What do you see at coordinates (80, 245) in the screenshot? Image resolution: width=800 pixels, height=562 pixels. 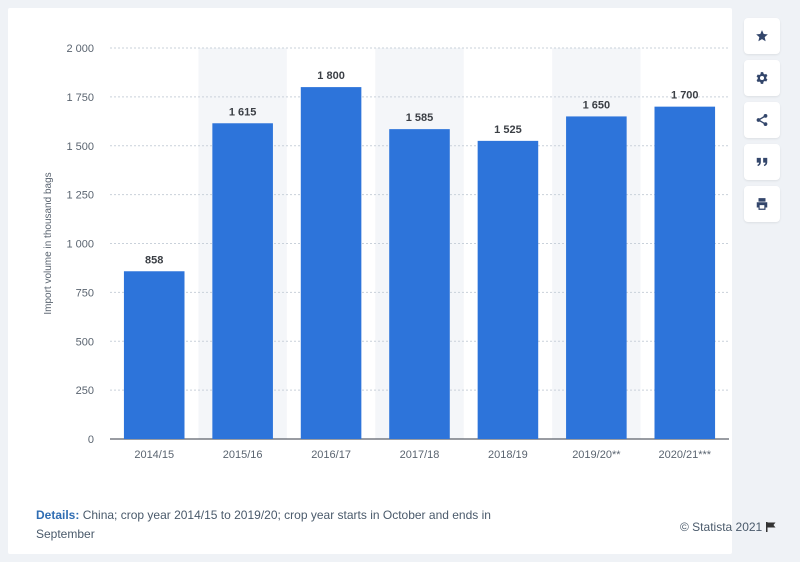 I see `y-tick-label: 1 000` at bounding box center [80, 245].